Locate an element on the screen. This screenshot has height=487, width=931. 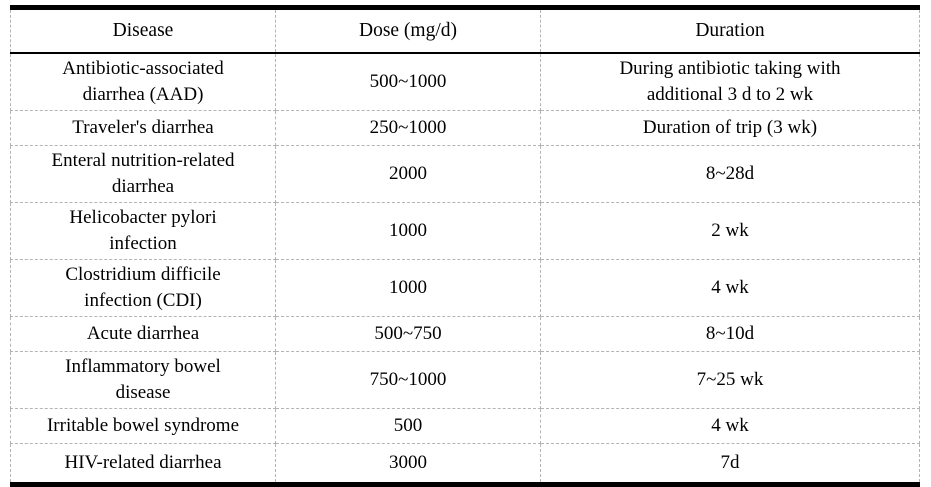
duration-cell: Duration of trip (3 wk) is located at coordinates (730, 128).